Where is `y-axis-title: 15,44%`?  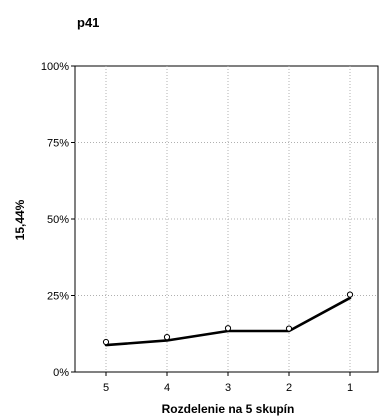 y-axis-title: 15,44% is located at coordinates (20, 219).